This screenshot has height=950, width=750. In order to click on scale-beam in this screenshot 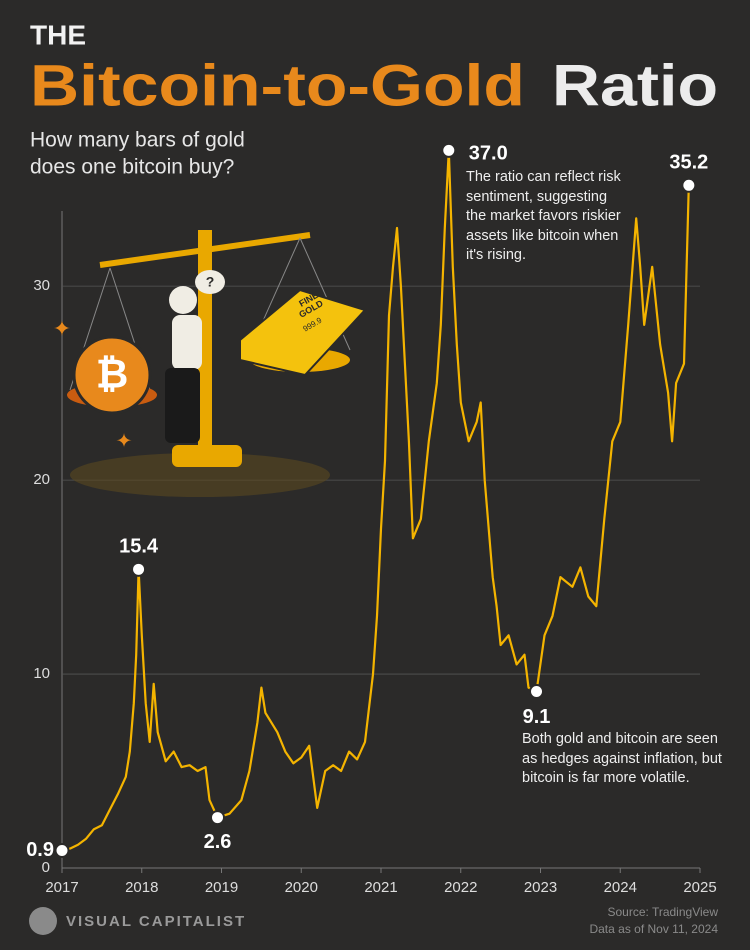, I will do `click(205, 250)`.